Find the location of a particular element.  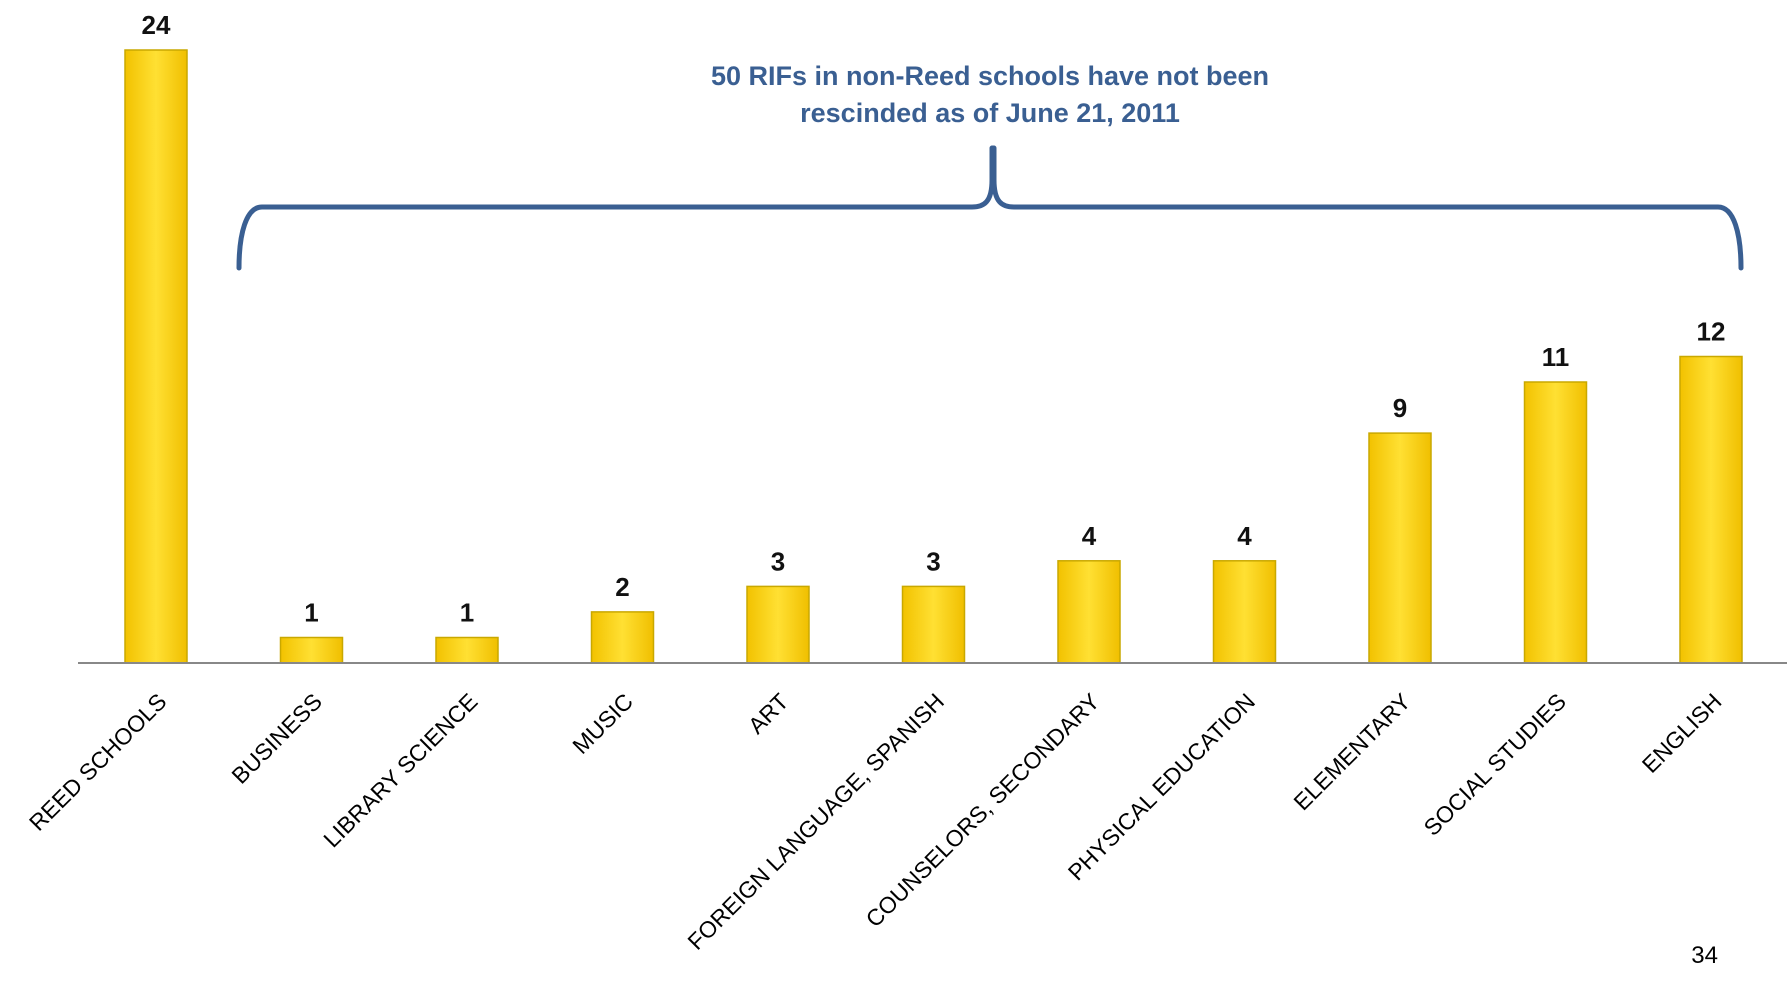

bar-value-label: 2 is located at coordinates (622, 587).